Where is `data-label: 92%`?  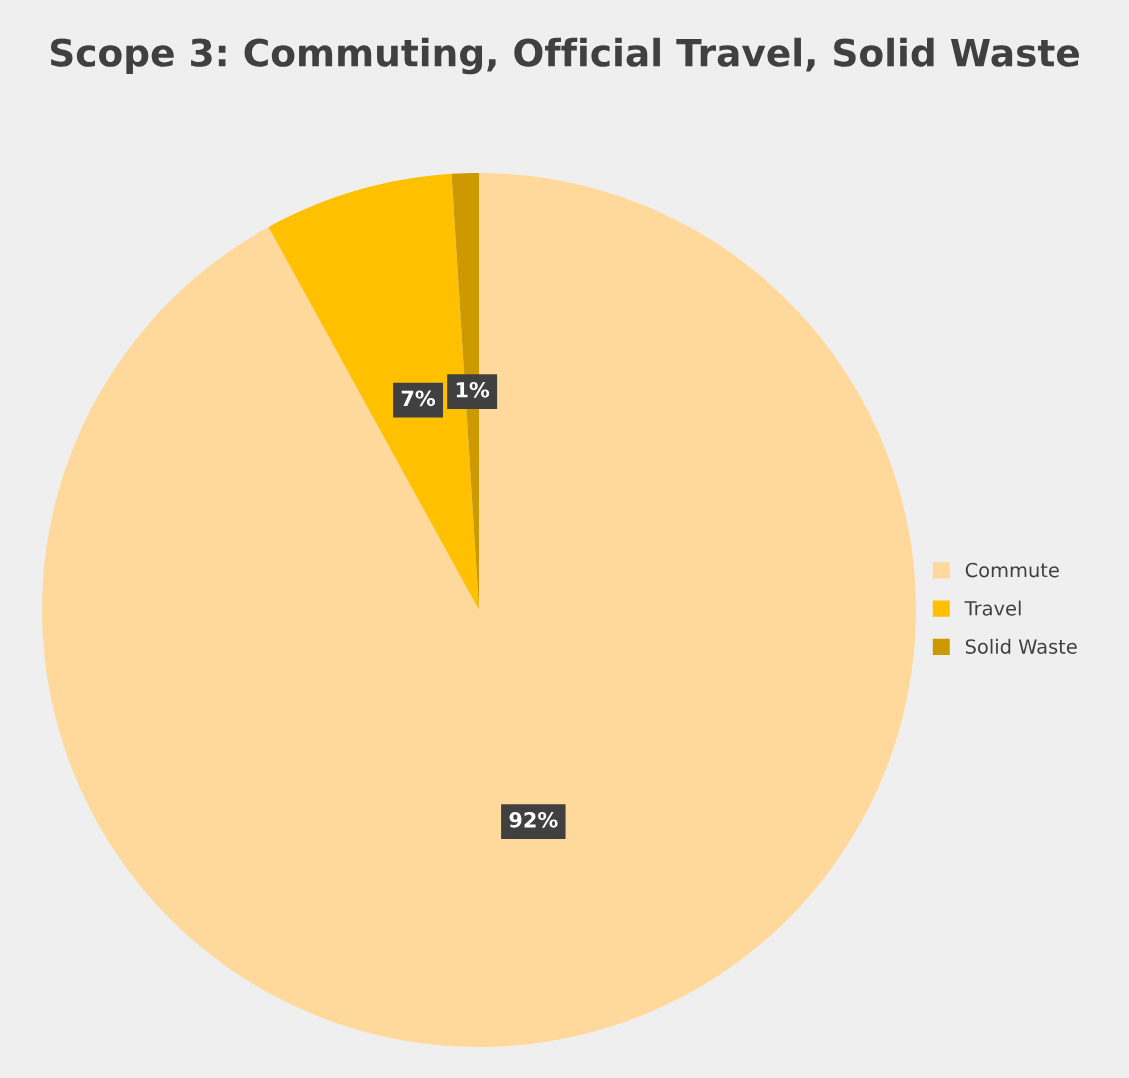 data-label: 92% is located at coordinates (533, 819).